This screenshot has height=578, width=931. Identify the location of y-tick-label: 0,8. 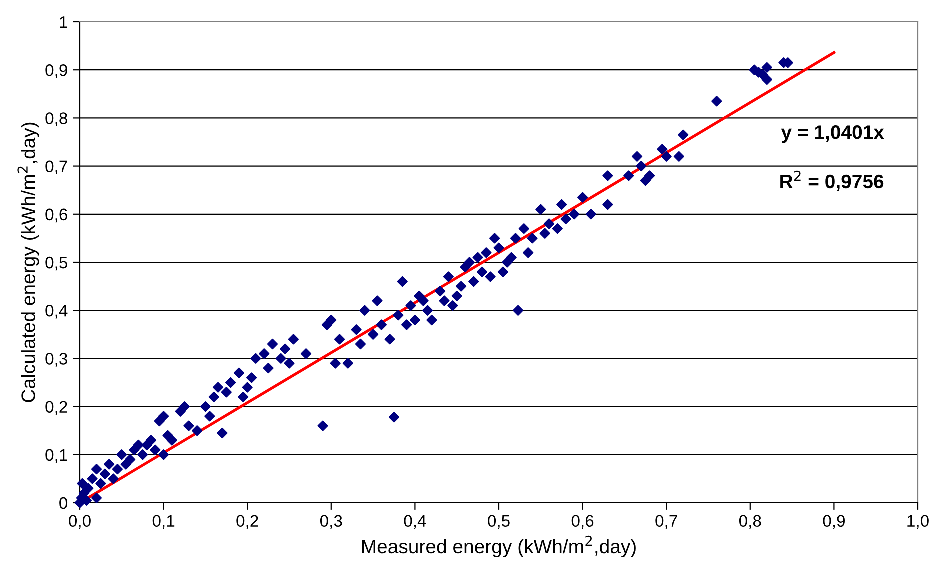
(57, 119).